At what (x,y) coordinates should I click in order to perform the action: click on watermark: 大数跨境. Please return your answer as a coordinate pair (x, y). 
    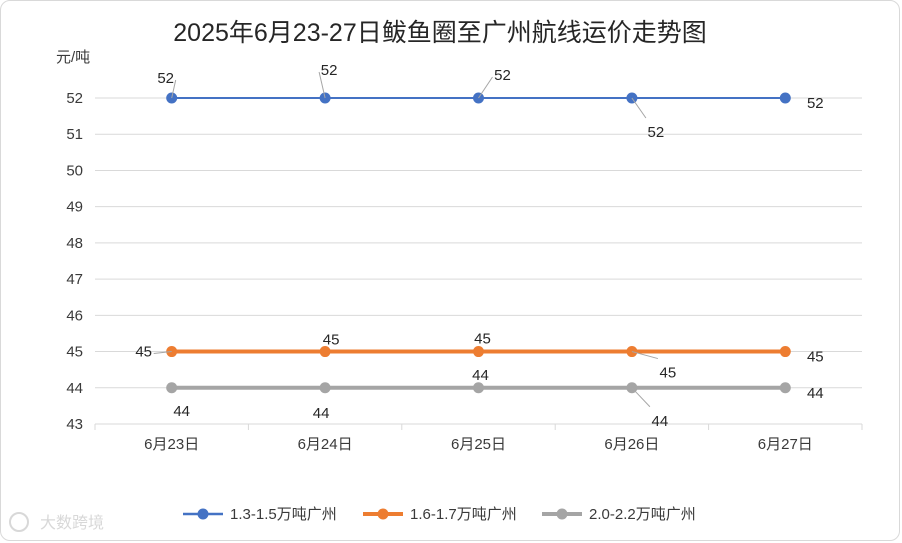
    Looking at the image, I should click on (56, 522).